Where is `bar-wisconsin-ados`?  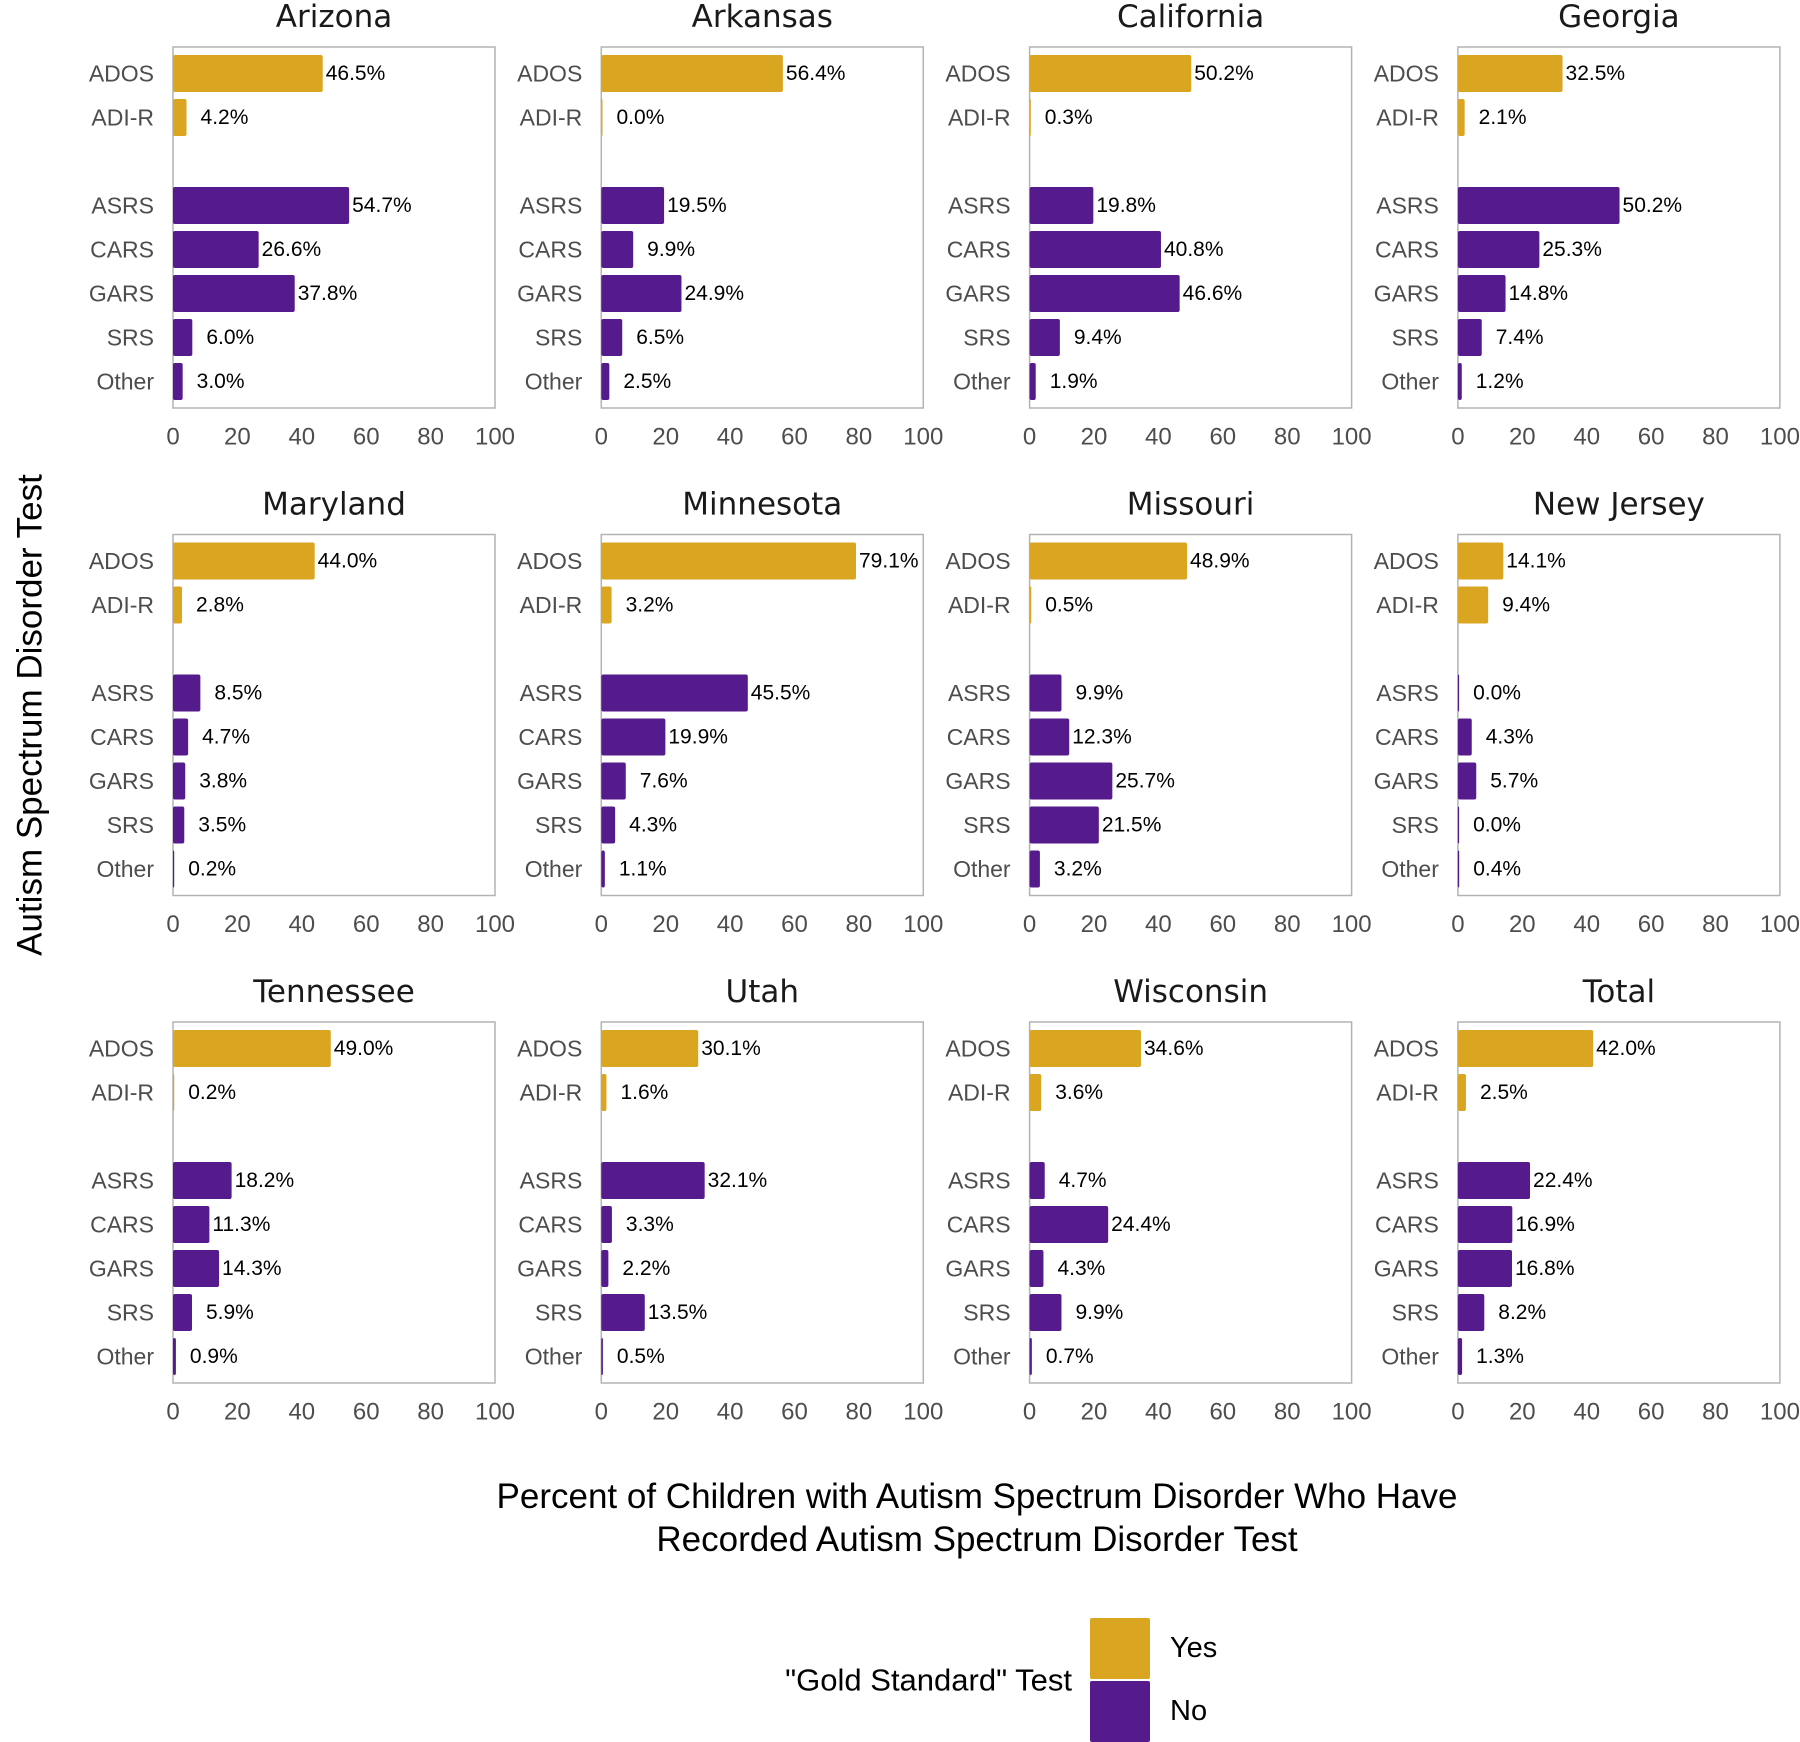 bar-wisconsin-ados is located at coordinates (1085, 1048).